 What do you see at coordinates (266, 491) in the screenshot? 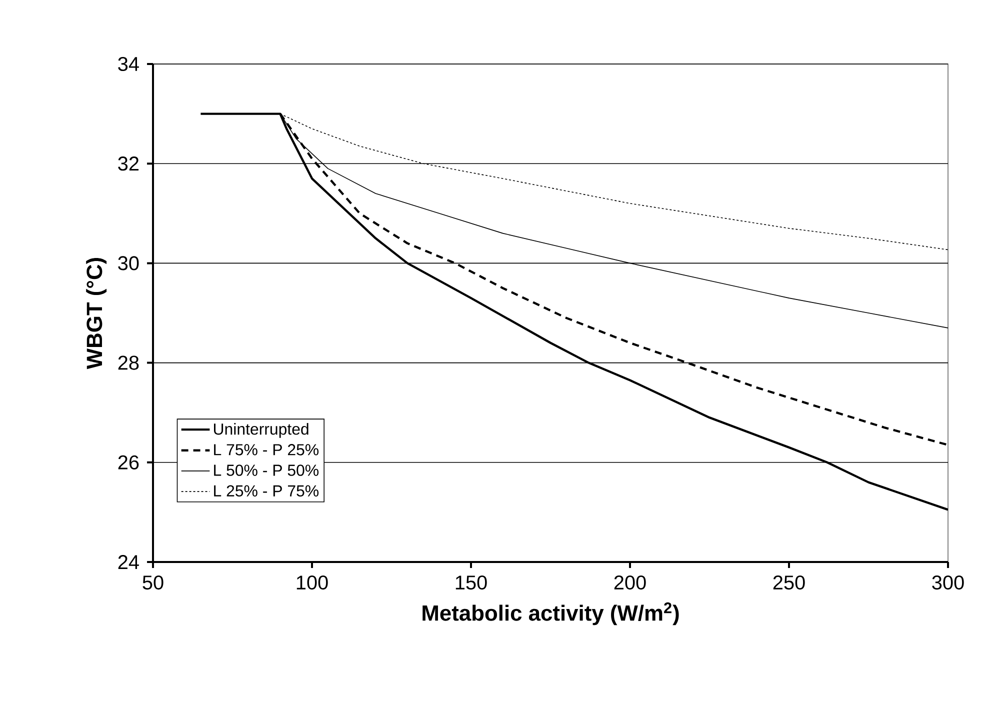
I see `legend-label: L 25% - P 75%` at bounding box center [266, 491].